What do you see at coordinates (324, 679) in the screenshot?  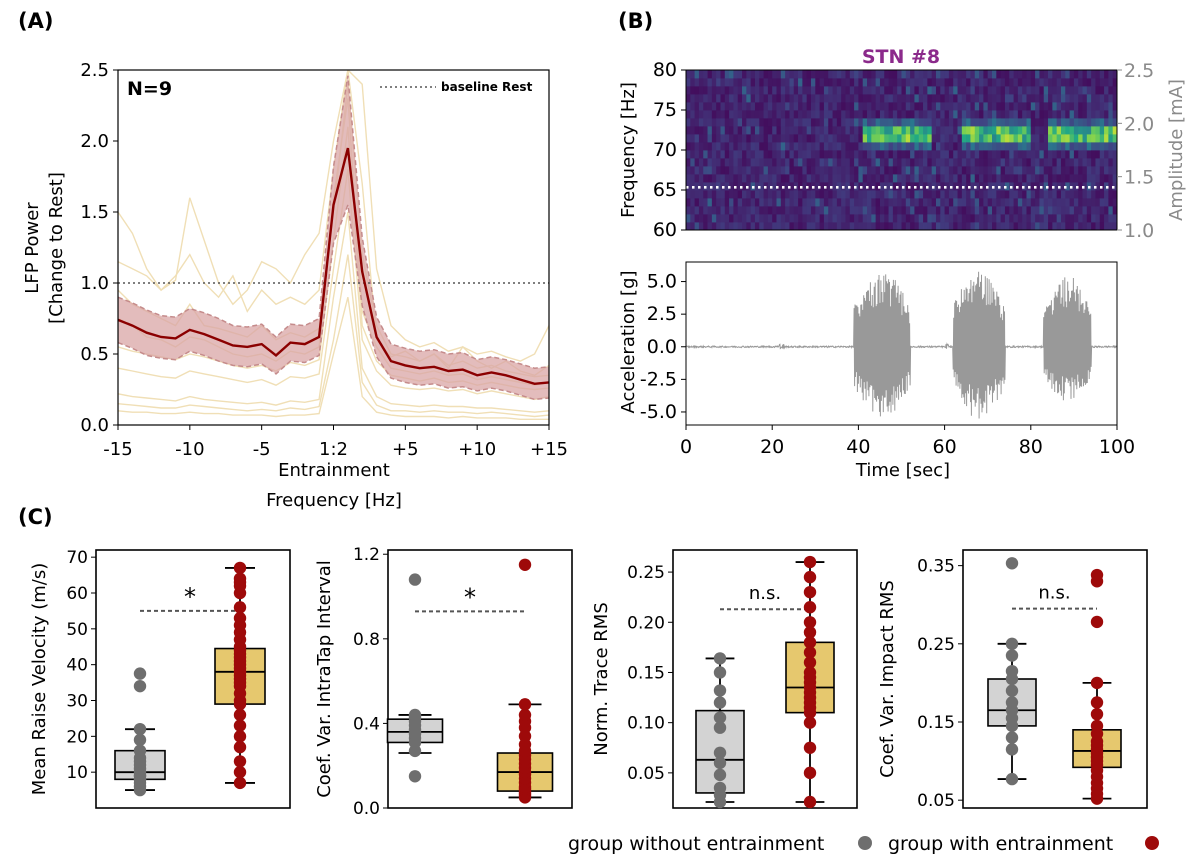 I see `y-axis-label: Coef. Var. IntraTap Interval` at bounding box center [324, 679].